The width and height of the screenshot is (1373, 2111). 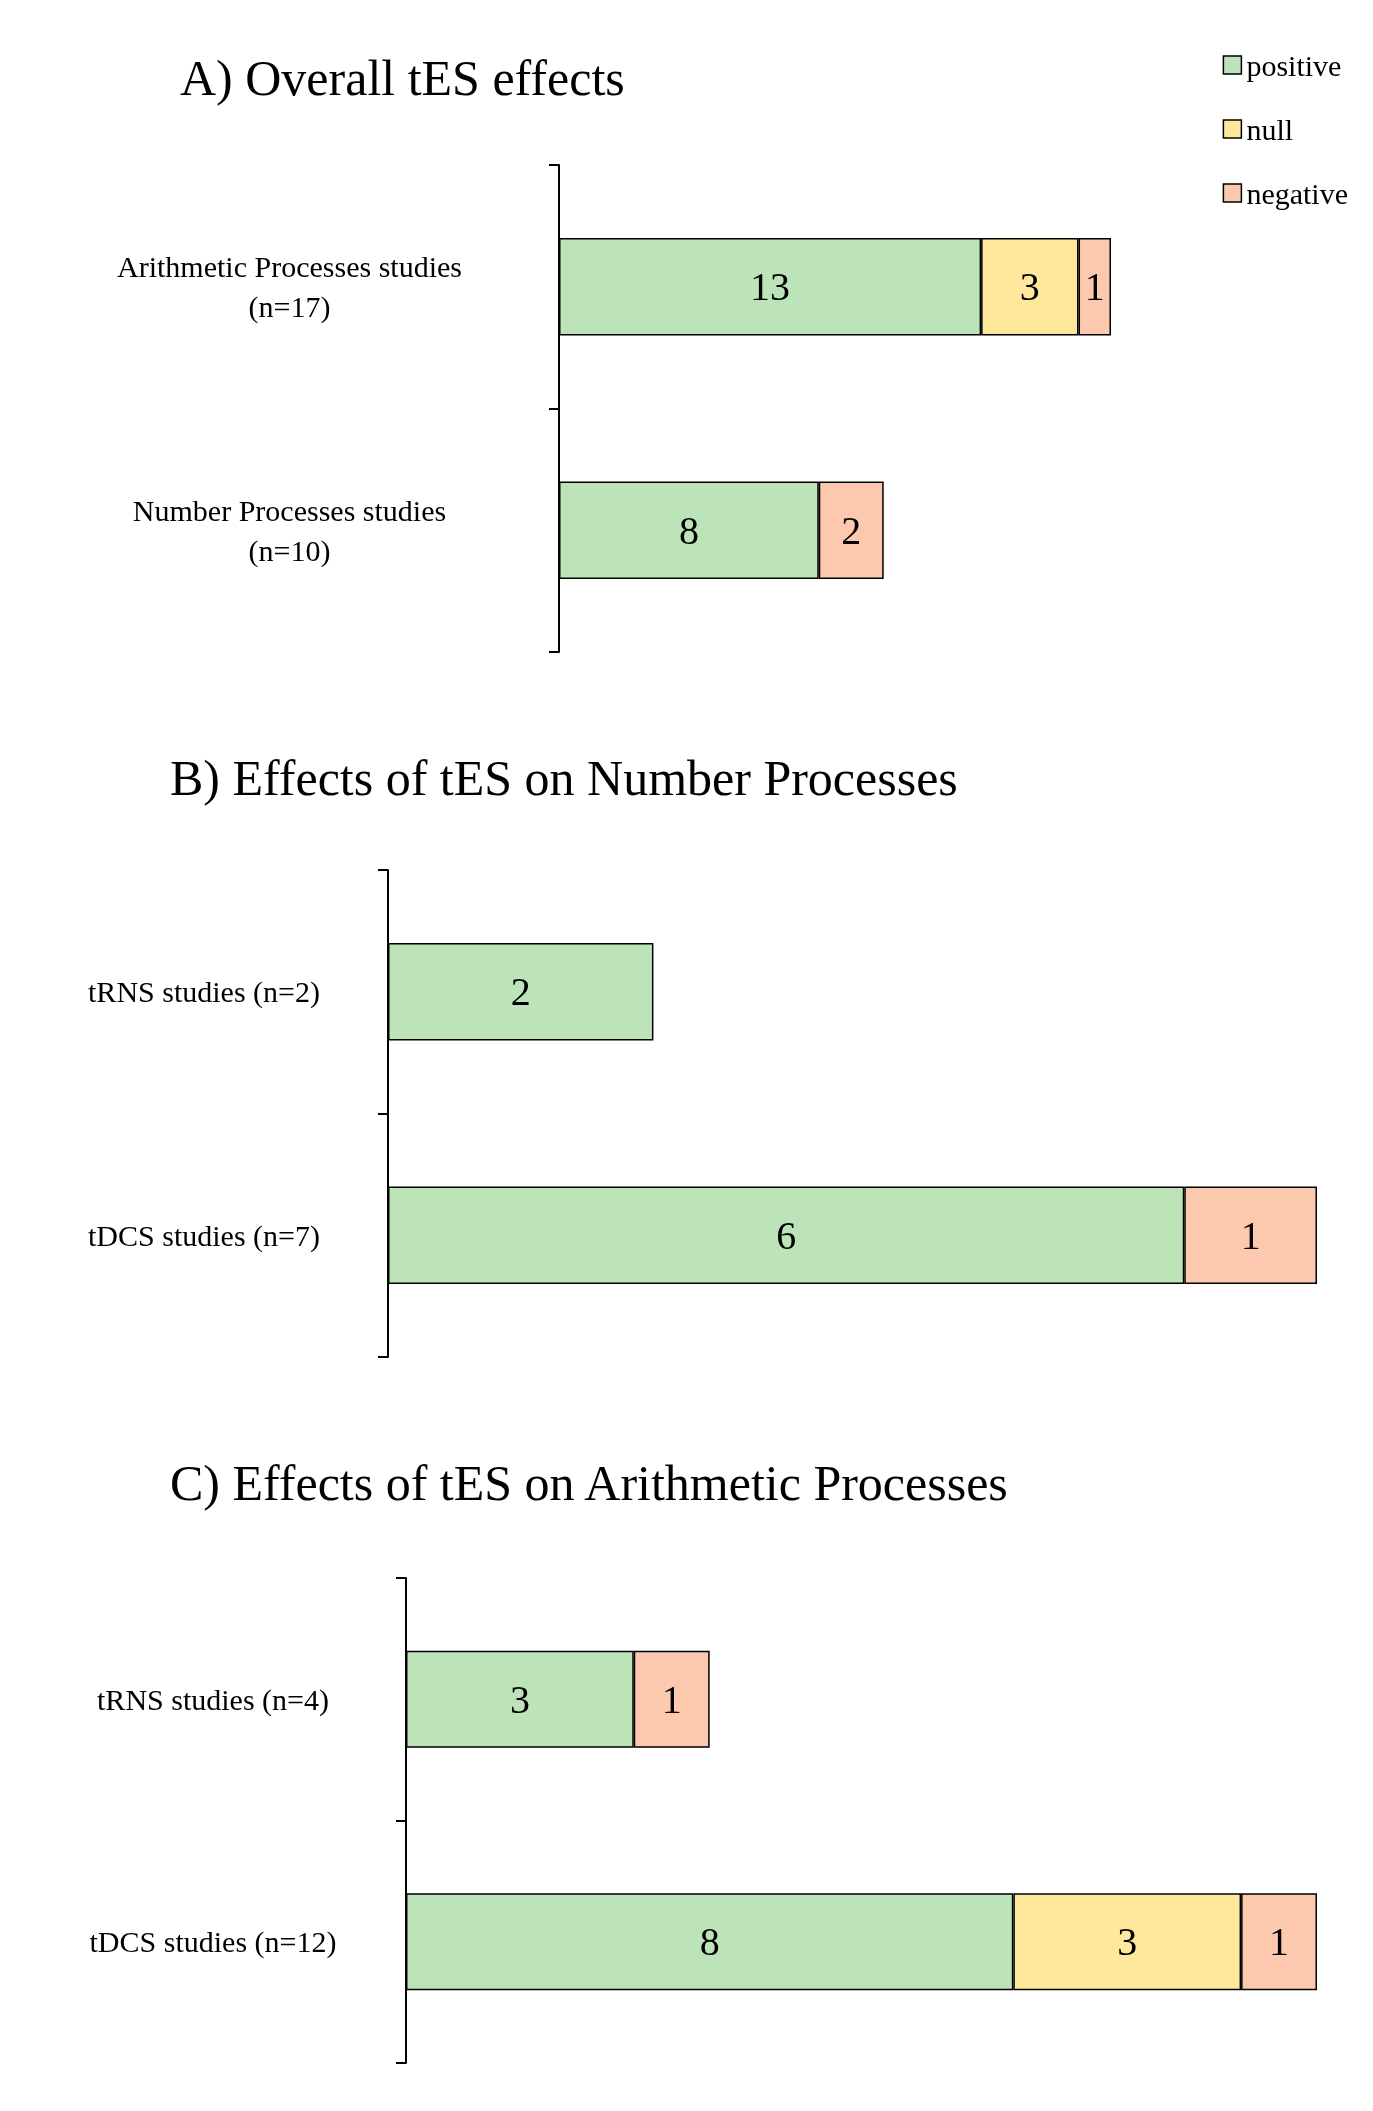 I want to click on legend-label: positive, so click(x=1294, y=65).